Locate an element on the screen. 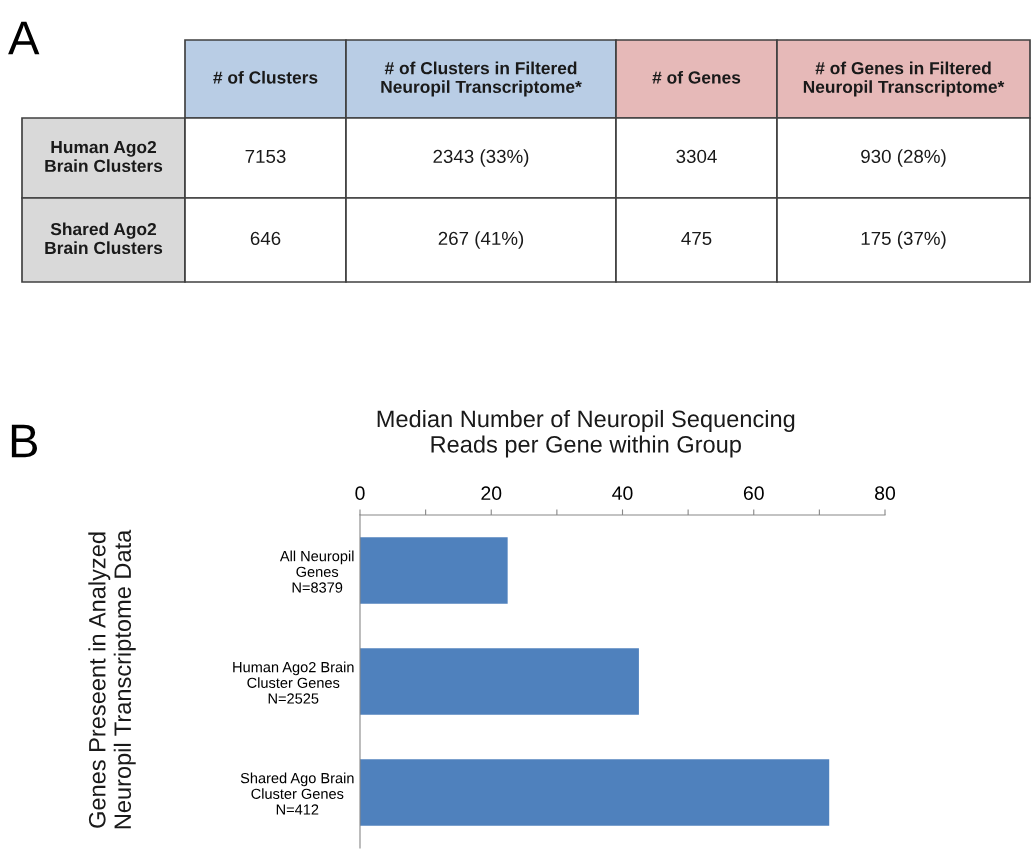 The width and height of the screenshot is (1036, 852). category-label: # of Genes is located at coordinates (696, 77).